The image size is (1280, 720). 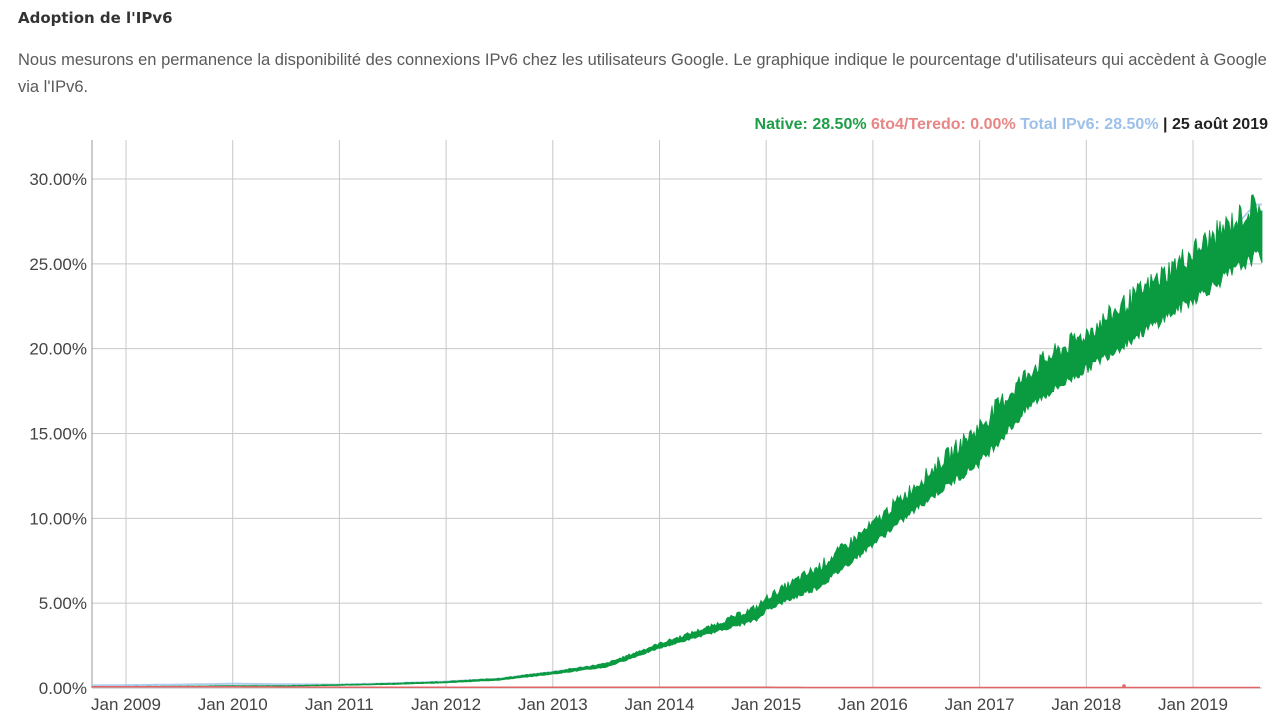 I want to click on legend-total-ipv6: Total IPv6: 28.50%, so click(x=1089, y=124).